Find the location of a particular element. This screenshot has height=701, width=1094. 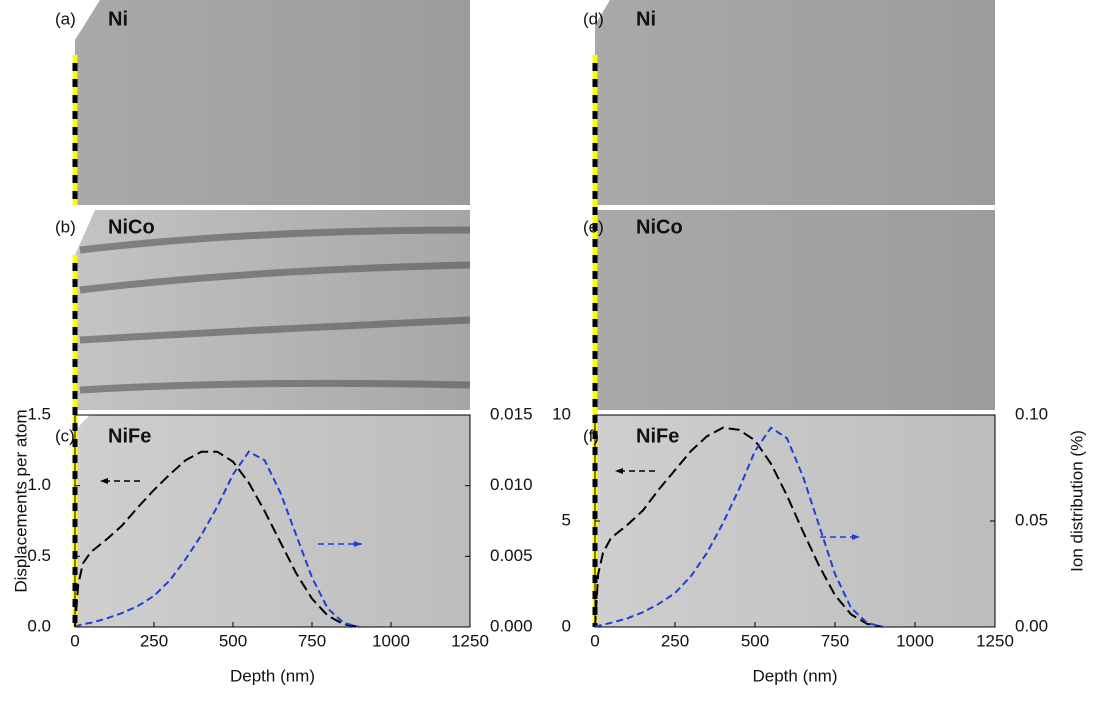

panel-tag: (b) is located at coordinates (65, 226).